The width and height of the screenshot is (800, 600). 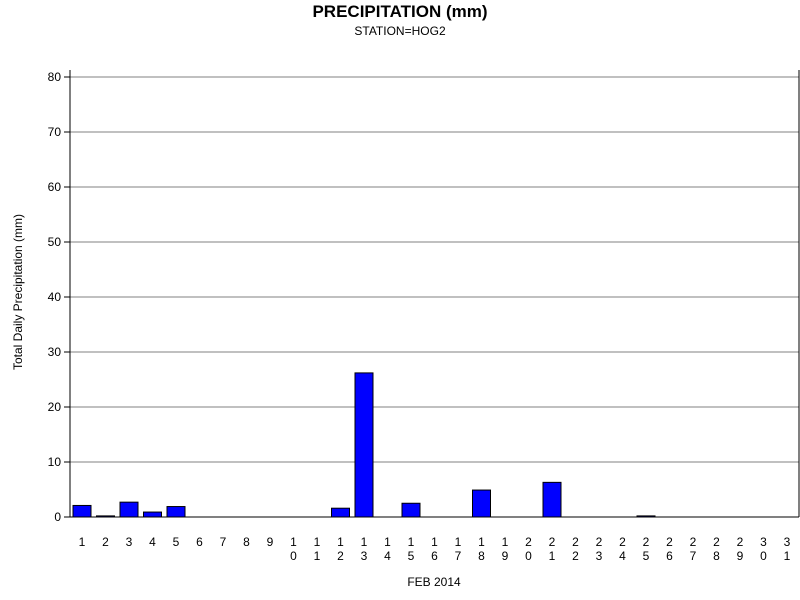 What do you see at coordinates (57, 517) in the screenshot?
I see `y-tick-label: 0` at bounding box center [57, 517].